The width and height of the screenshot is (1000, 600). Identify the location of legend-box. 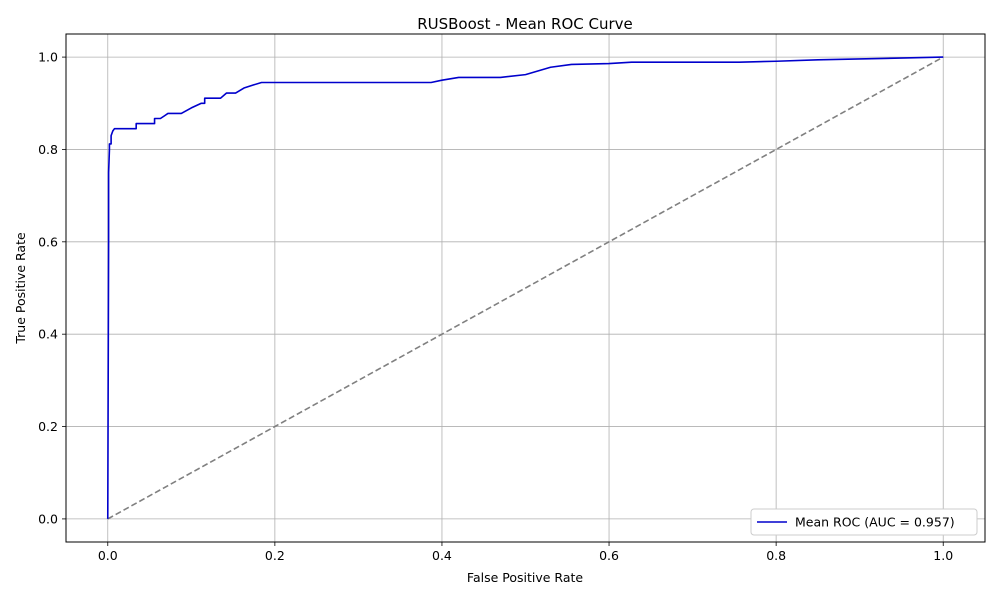
(864, 522).